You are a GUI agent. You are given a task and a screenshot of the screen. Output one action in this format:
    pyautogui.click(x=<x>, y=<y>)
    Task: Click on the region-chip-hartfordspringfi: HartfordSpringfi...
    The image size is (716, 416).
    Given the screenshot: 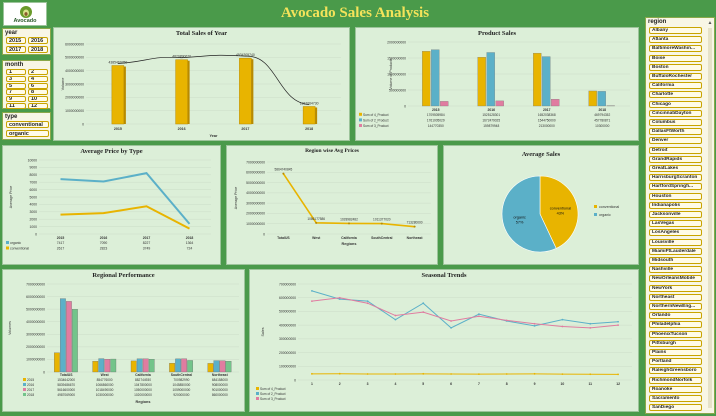 What is the action you would take?
    pyautogui.click(x=675, y=187)
    